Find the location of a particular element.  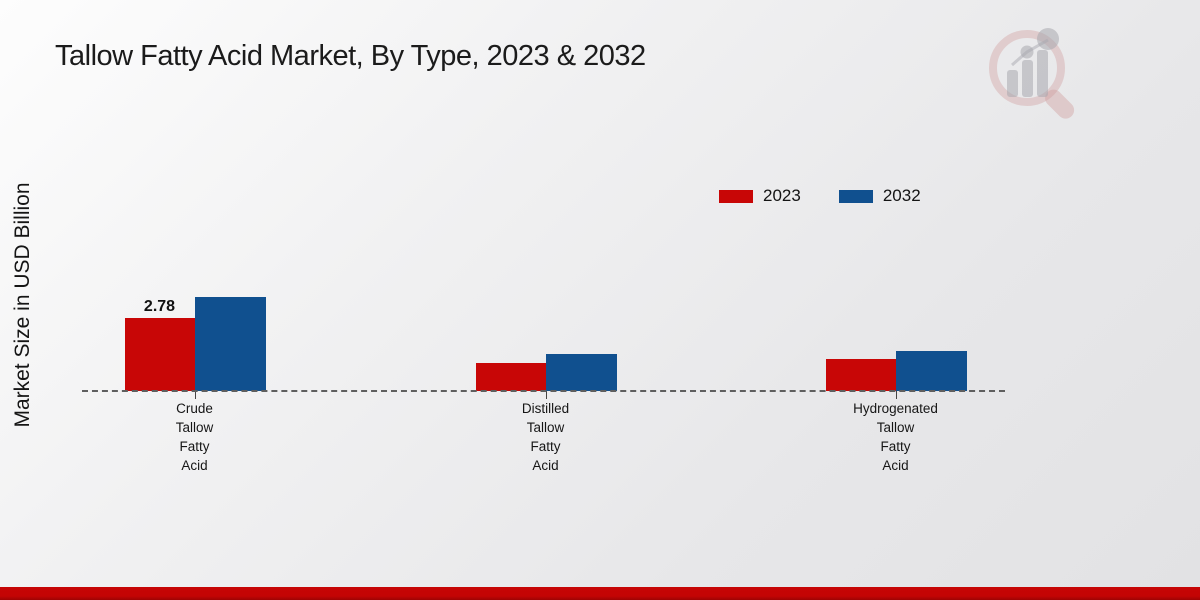

legend-label: 2023 is located at coordinates (782, 195).